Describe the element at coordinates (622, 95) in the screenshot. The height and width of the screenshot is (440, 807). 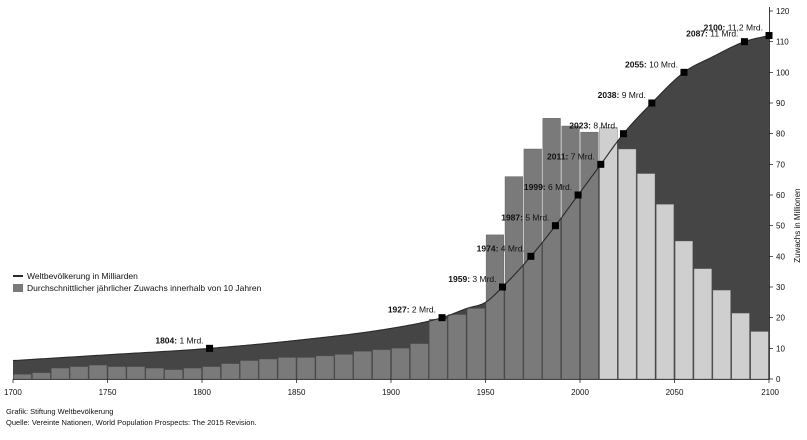
I see `milestone-label-2038: 2038: 9 Mrd.` at that location.